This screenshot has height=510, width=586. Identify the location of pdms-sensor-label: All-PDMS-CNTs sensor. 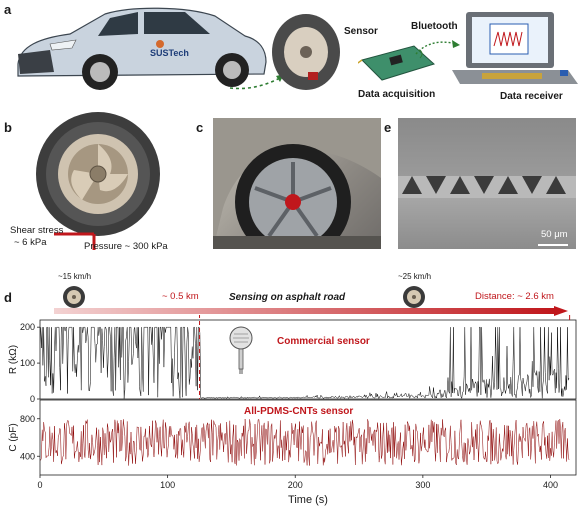
(299, 411).